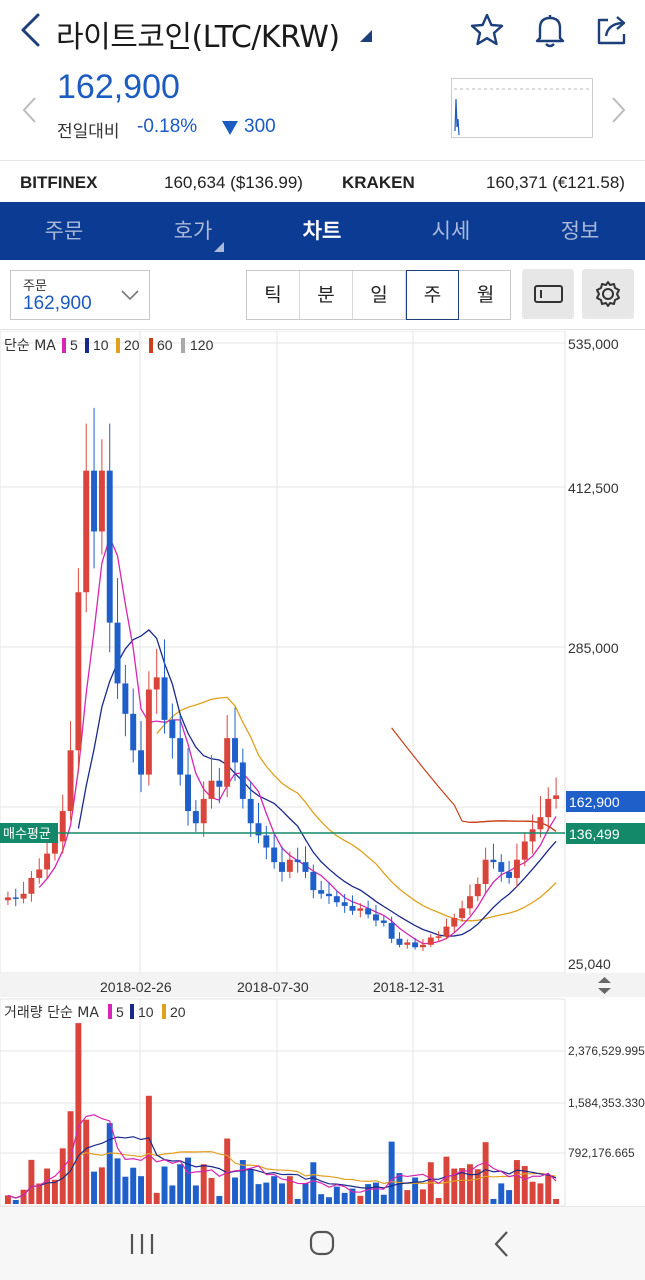  I want to click on order-price-select: 주문 162,900, so click(80, 295).